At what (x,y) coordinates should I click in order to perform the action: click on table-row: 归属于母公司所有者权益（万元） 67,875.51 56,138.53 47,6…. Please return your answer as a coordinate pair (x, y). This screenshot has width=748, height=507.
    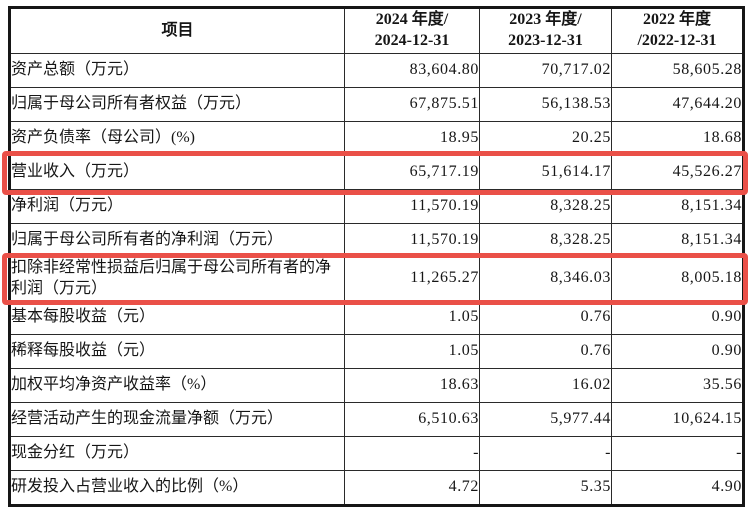
    Looking at the image, I should click on (376, 104).